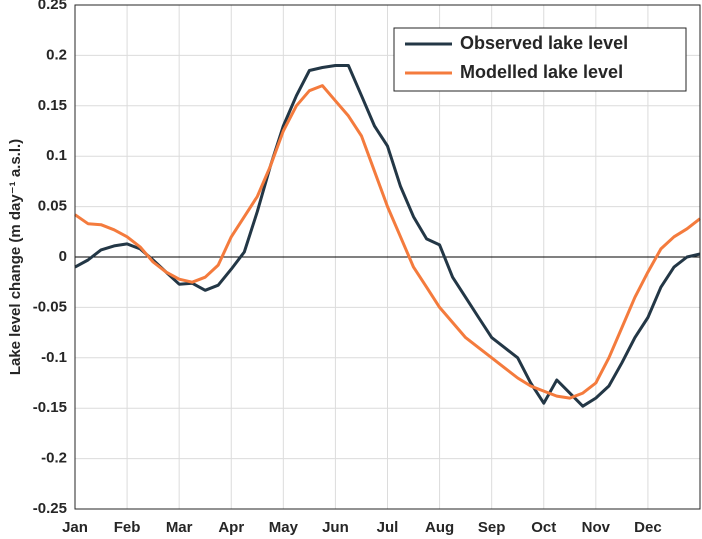  What do you see at coordinates (492, 527) in the screenshot?
I see `x-tick-label: Sep` at bounding box center [492, 527].